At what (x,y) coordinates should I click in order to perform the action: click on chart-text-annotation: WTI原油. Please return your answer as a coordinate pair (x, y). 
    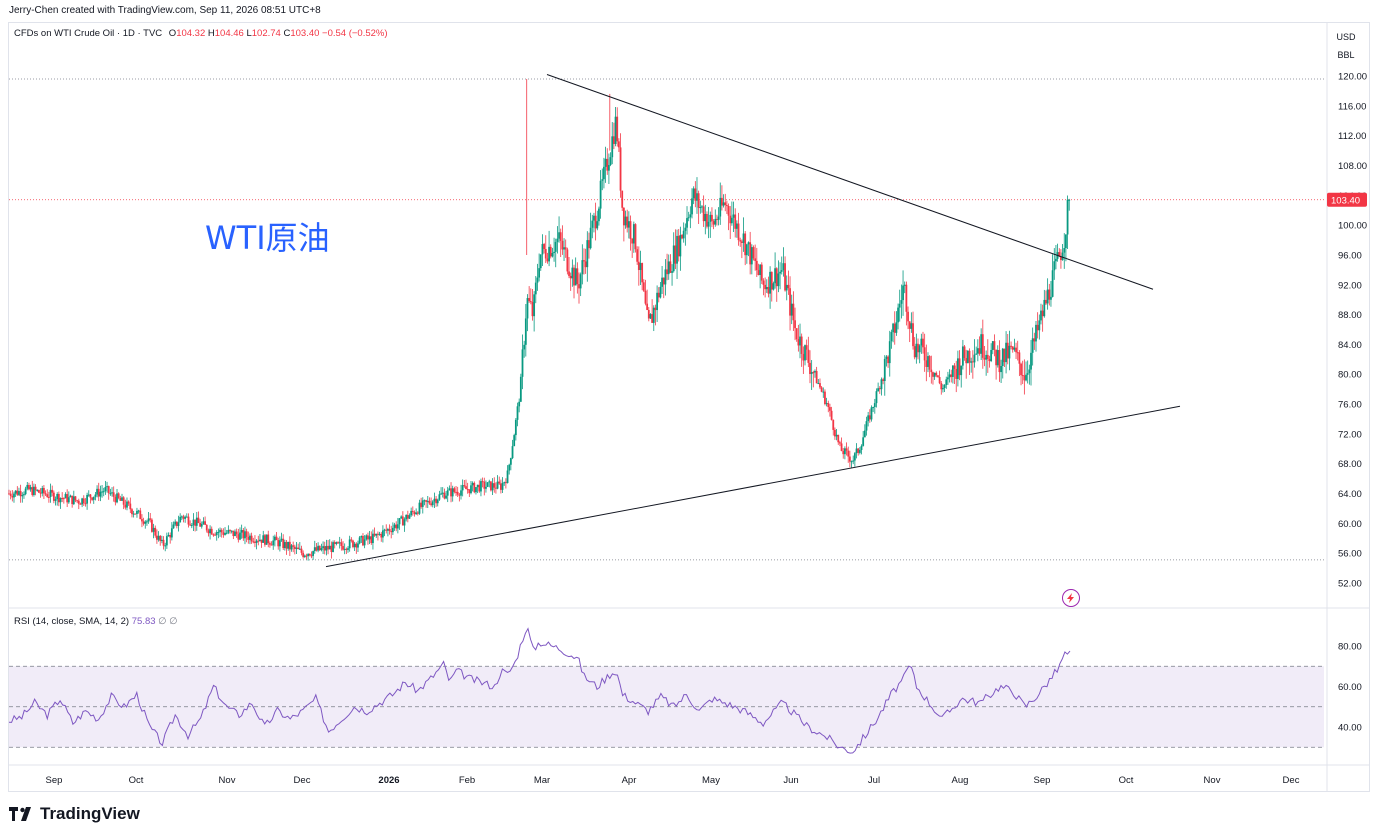
    Looking at the image, I should click on (267, 238).